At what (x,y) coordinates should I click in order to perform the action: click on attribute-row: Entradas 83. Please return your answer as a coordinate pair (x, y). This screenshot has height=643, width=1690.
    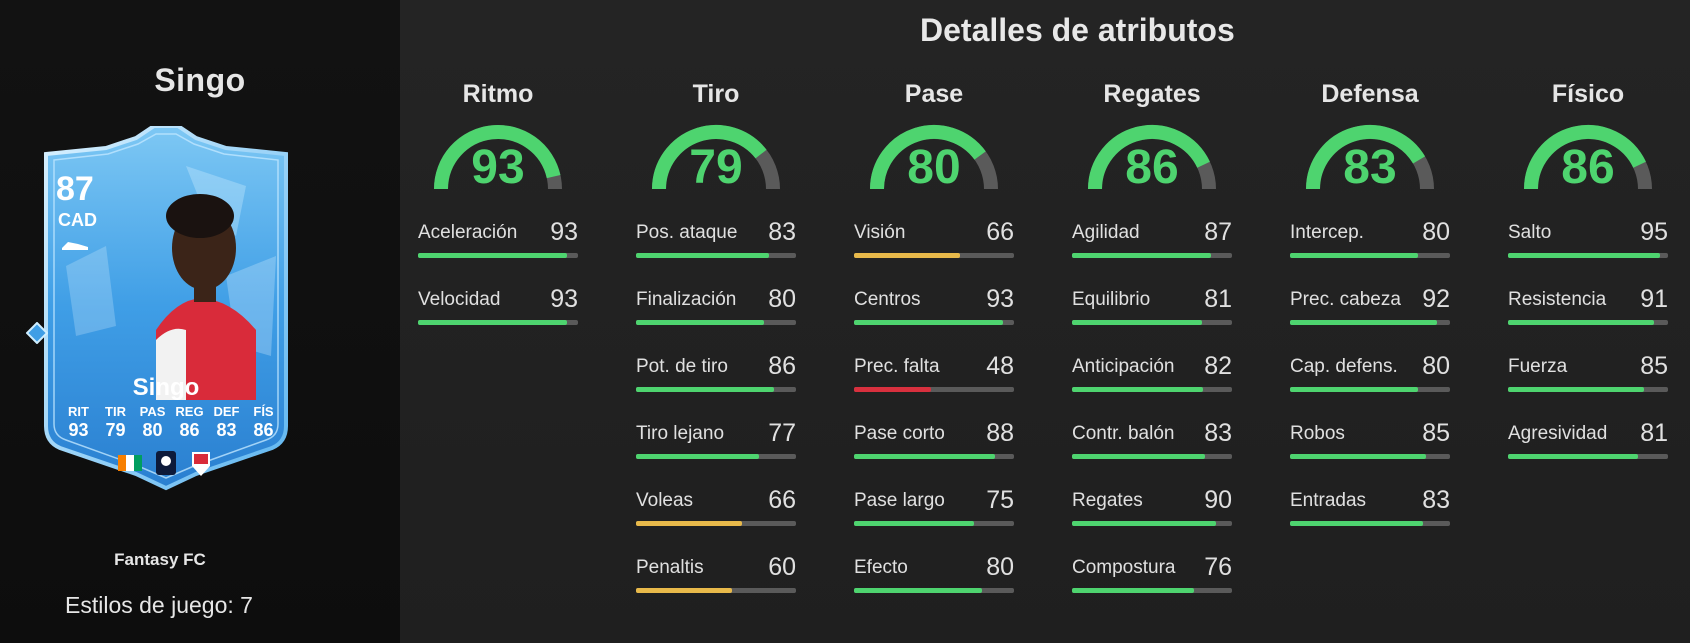
    Looking at the image, I should click on (1370, 513).